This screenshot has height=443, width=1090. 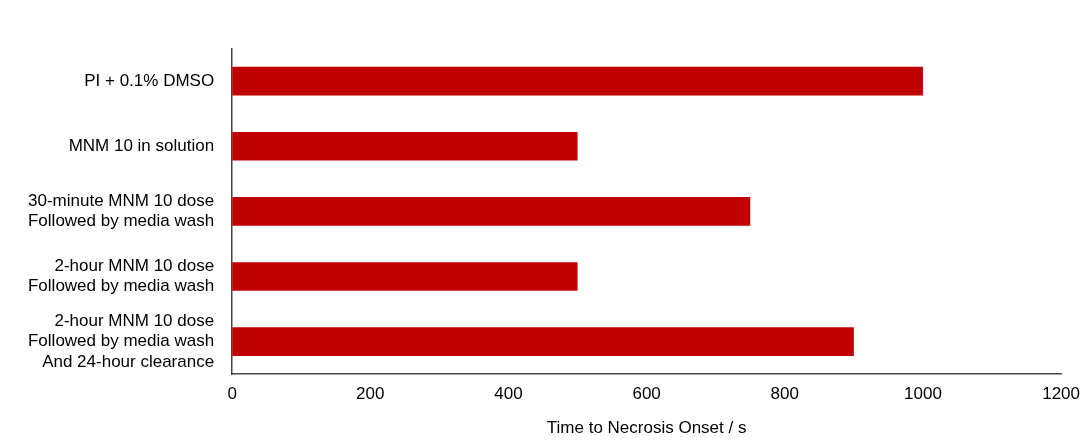 What do you see at coordinates (646, 428) in the screenshot?
I see `x-axis-title: Time to Necrosis Onset / s` at bounding box center [646, 428].